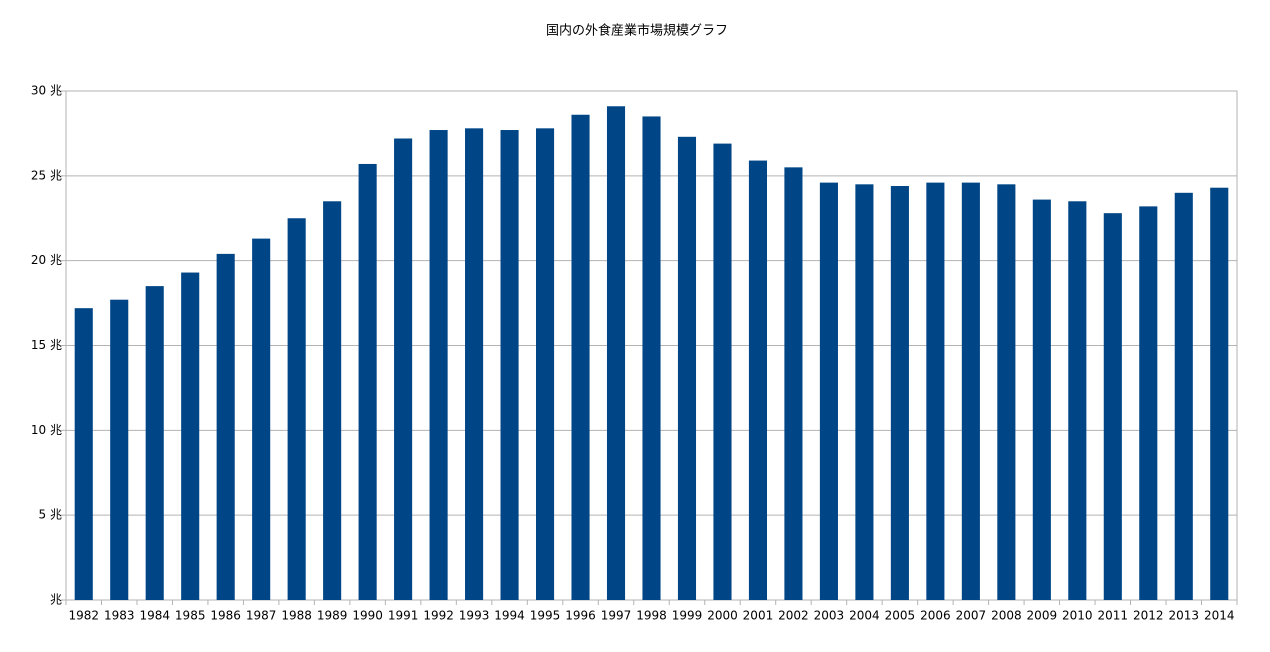  What do you see at coordinates (651, 616) in the screenshot?
I see `x-tick-label: 1998` at bounding box center [651, 616].